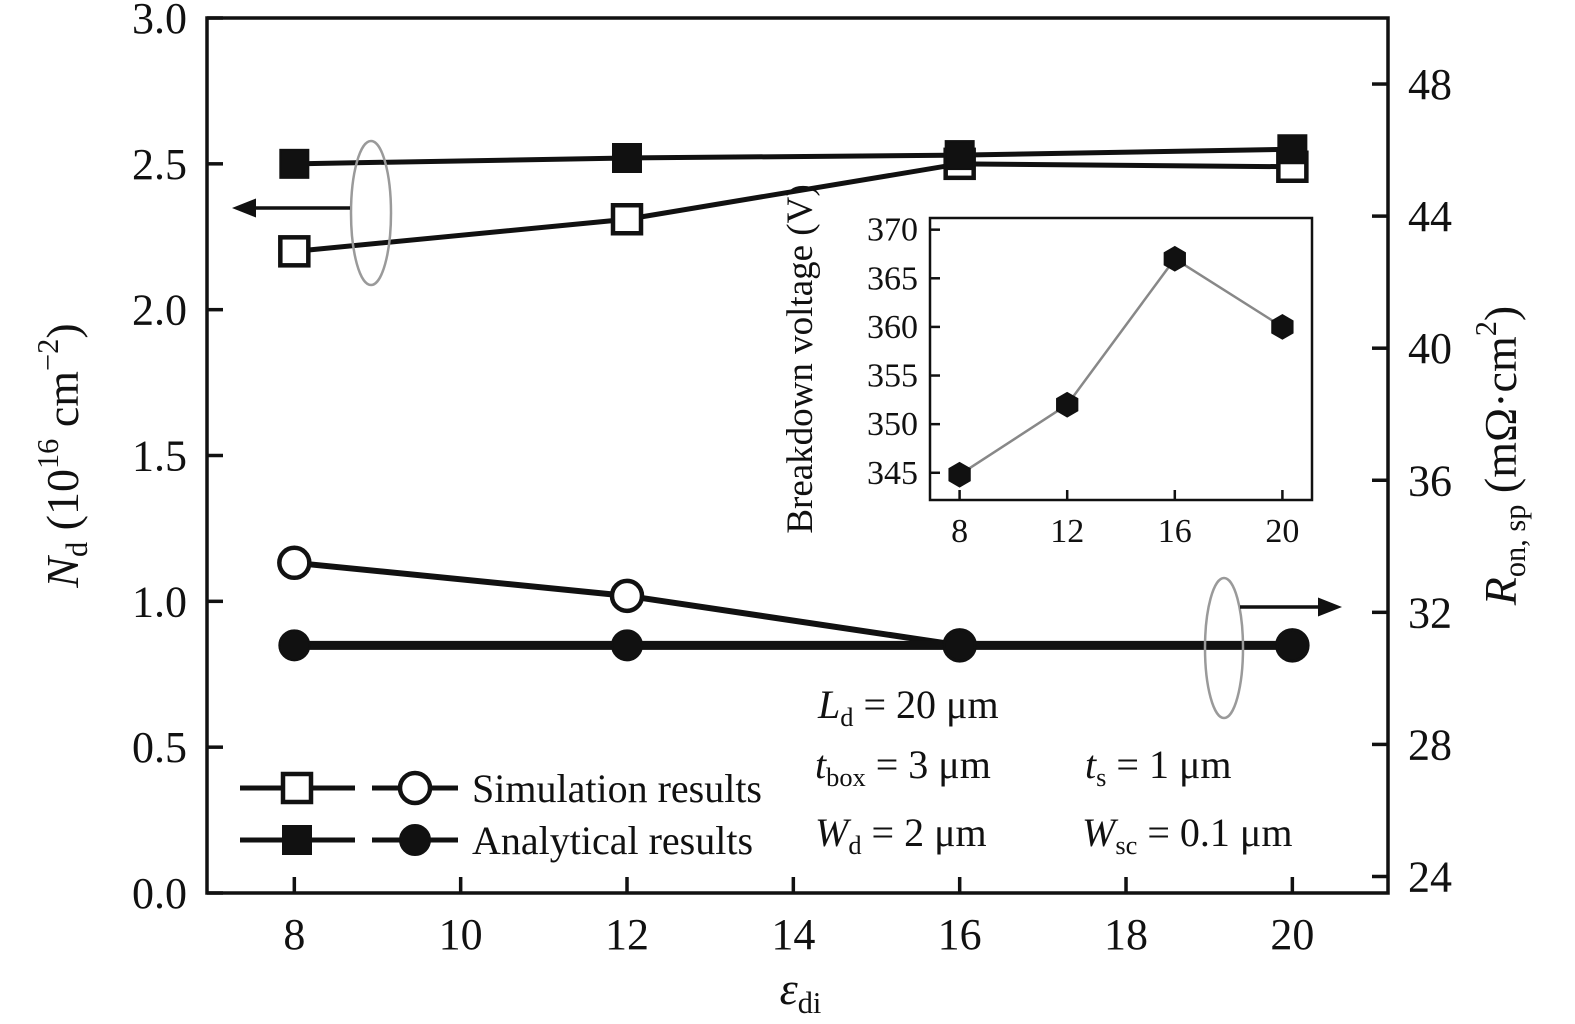  I want to click on inset-y-tick-label: 365, so click(892, 278).